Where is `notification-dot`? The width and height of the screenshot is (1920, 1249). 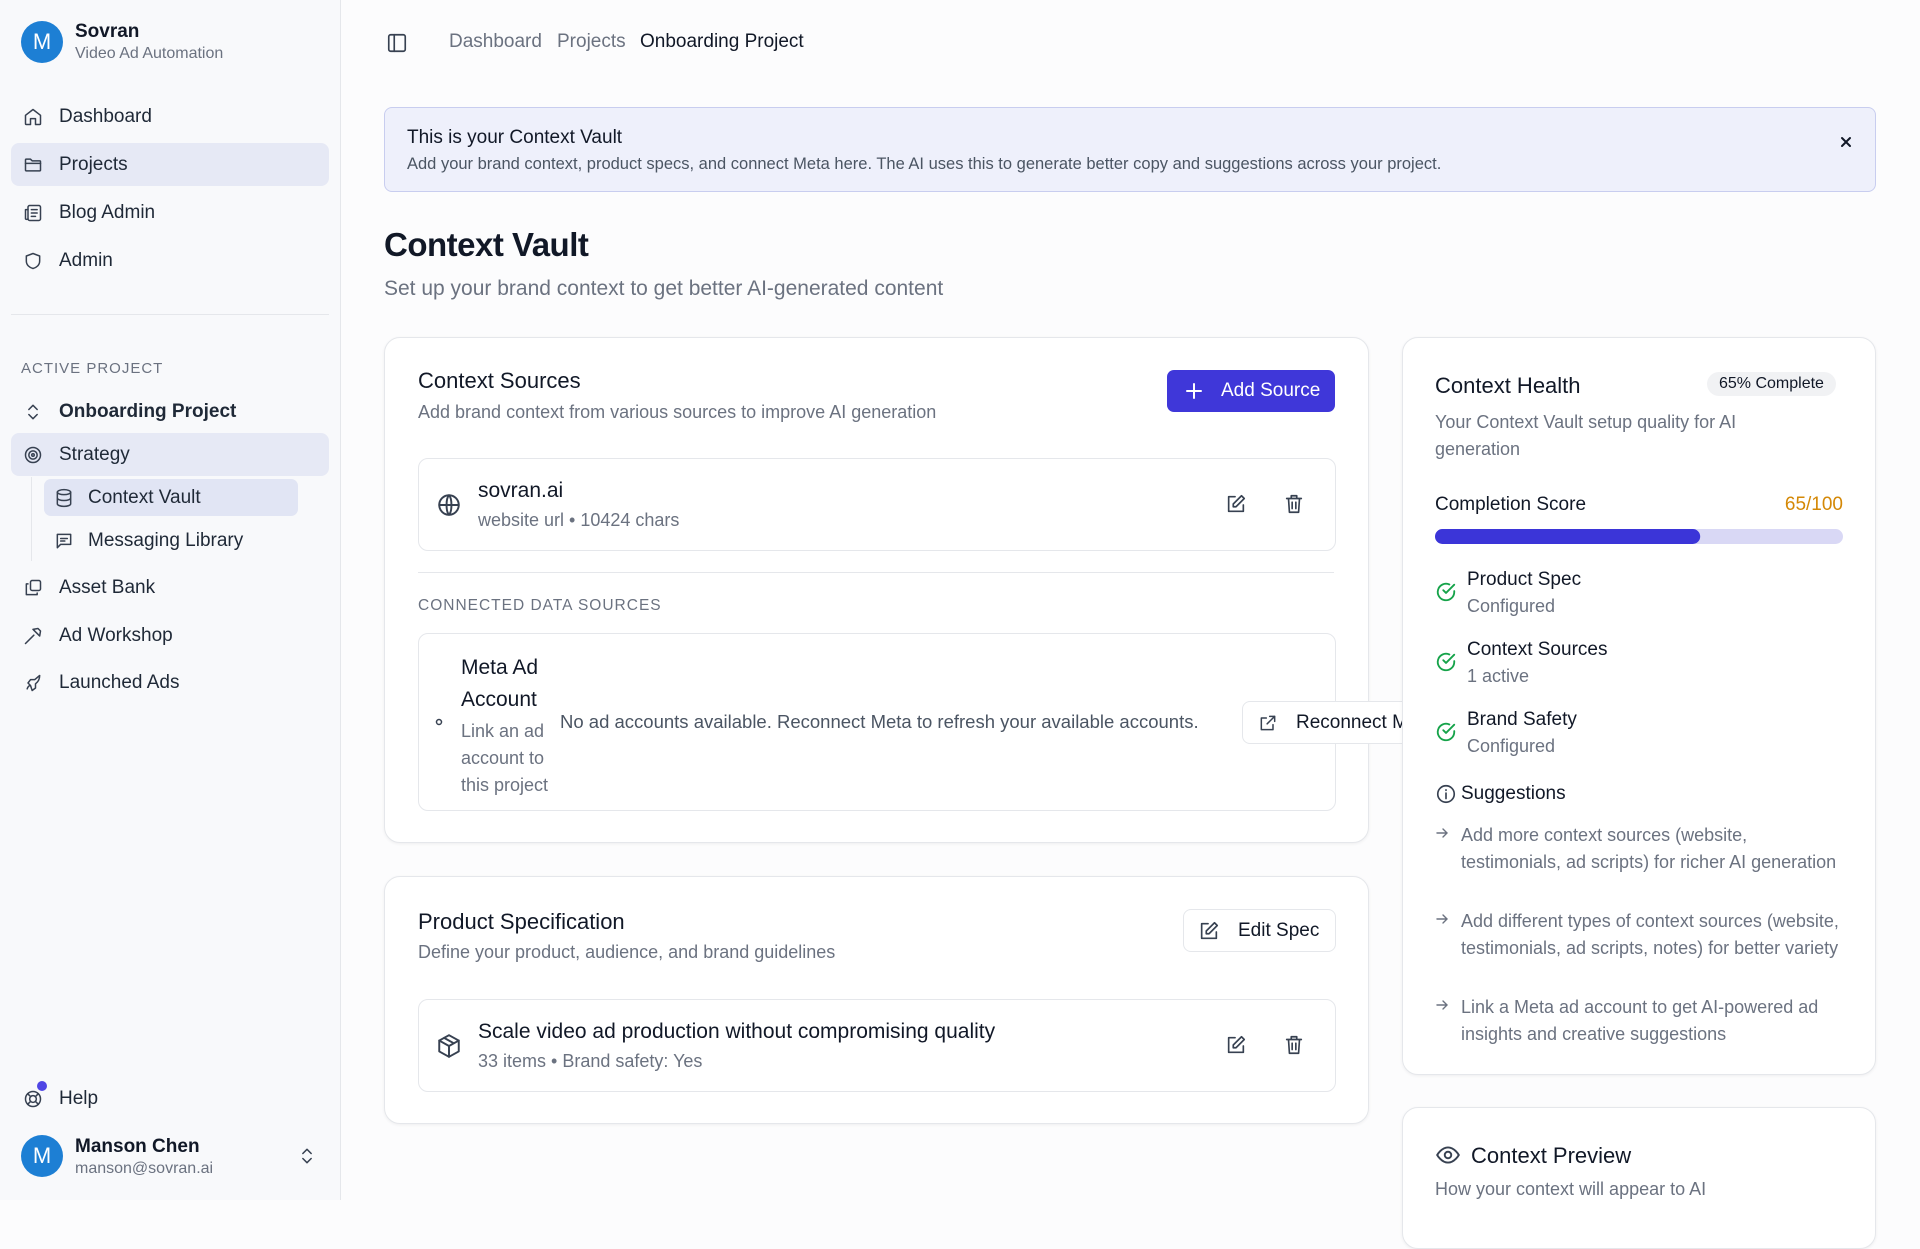
notification-dot is located at coordinates (42, 1086).